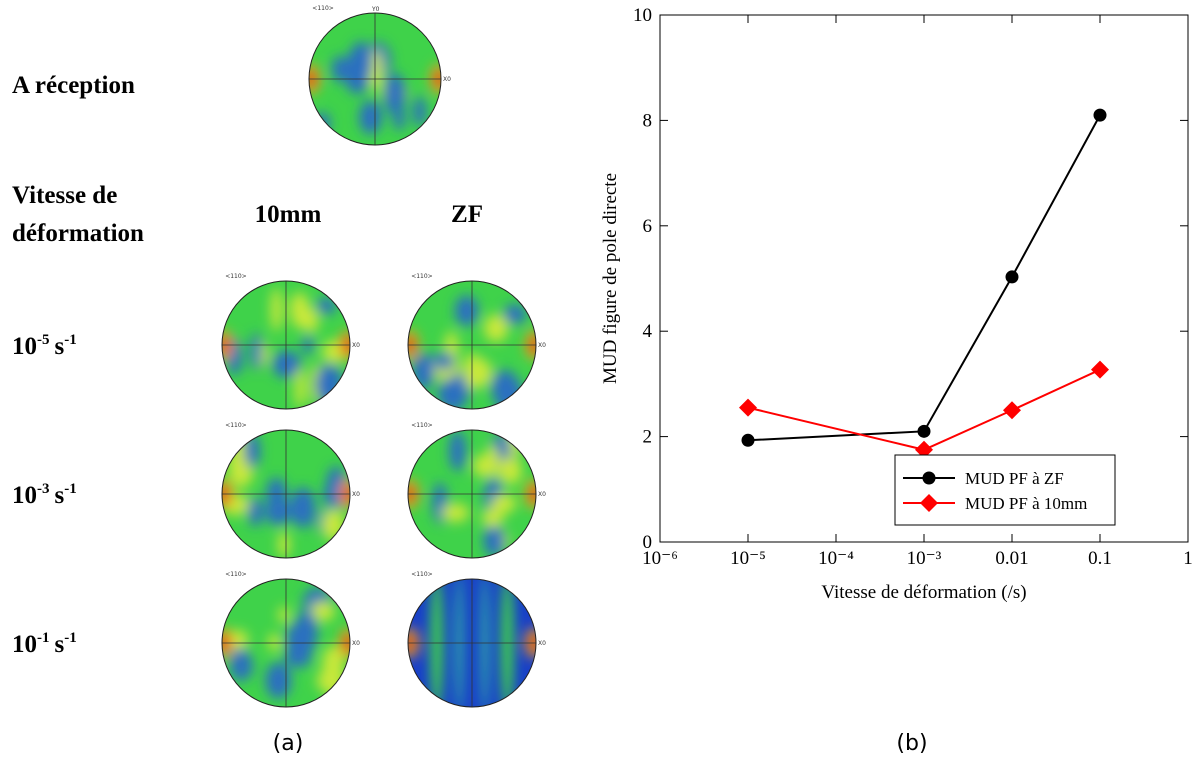 This screenshot has height=757, width=1194. I want to click on as-received-label: A réception, so click(73, 85).